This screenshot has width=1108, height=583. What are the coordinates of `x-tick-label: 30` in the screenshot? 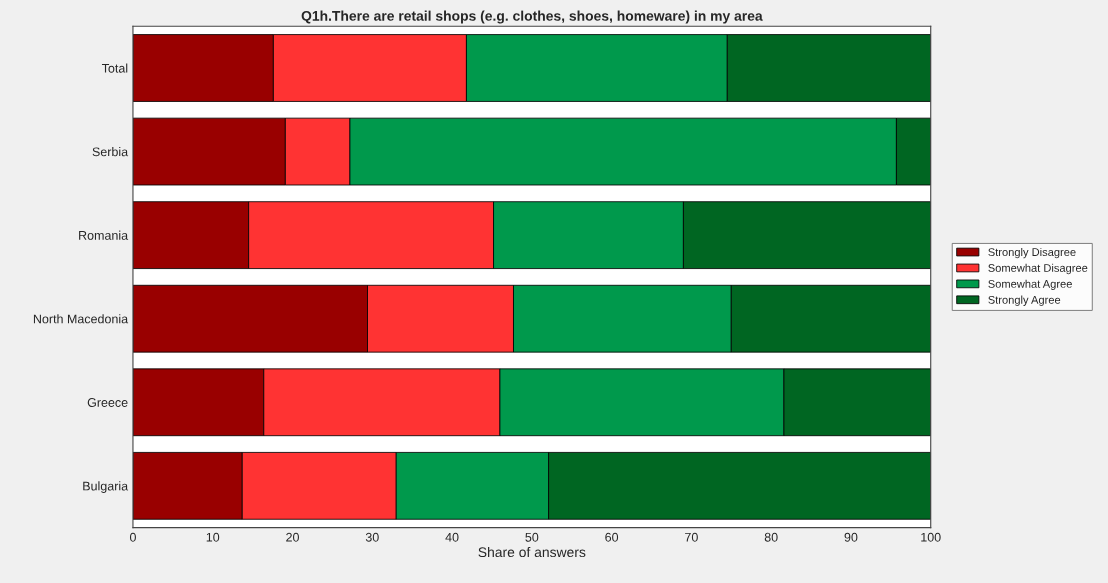 It's located at (372, 537).